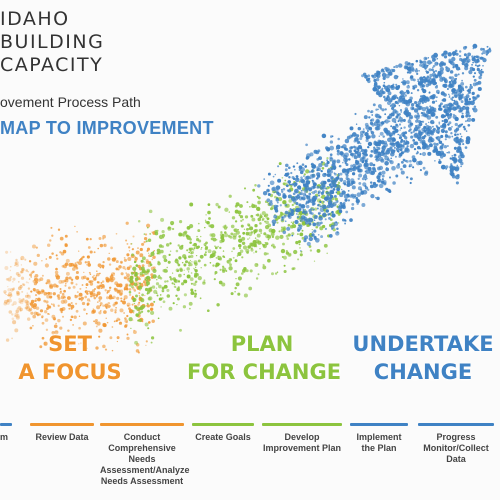 Image resolution: width=500 pixels, height=500 pixels. What do you see at coordinates (35, 19) in the screenshot?
I see `logo-line-1: IDAHO` at bounding box center [35, 19].